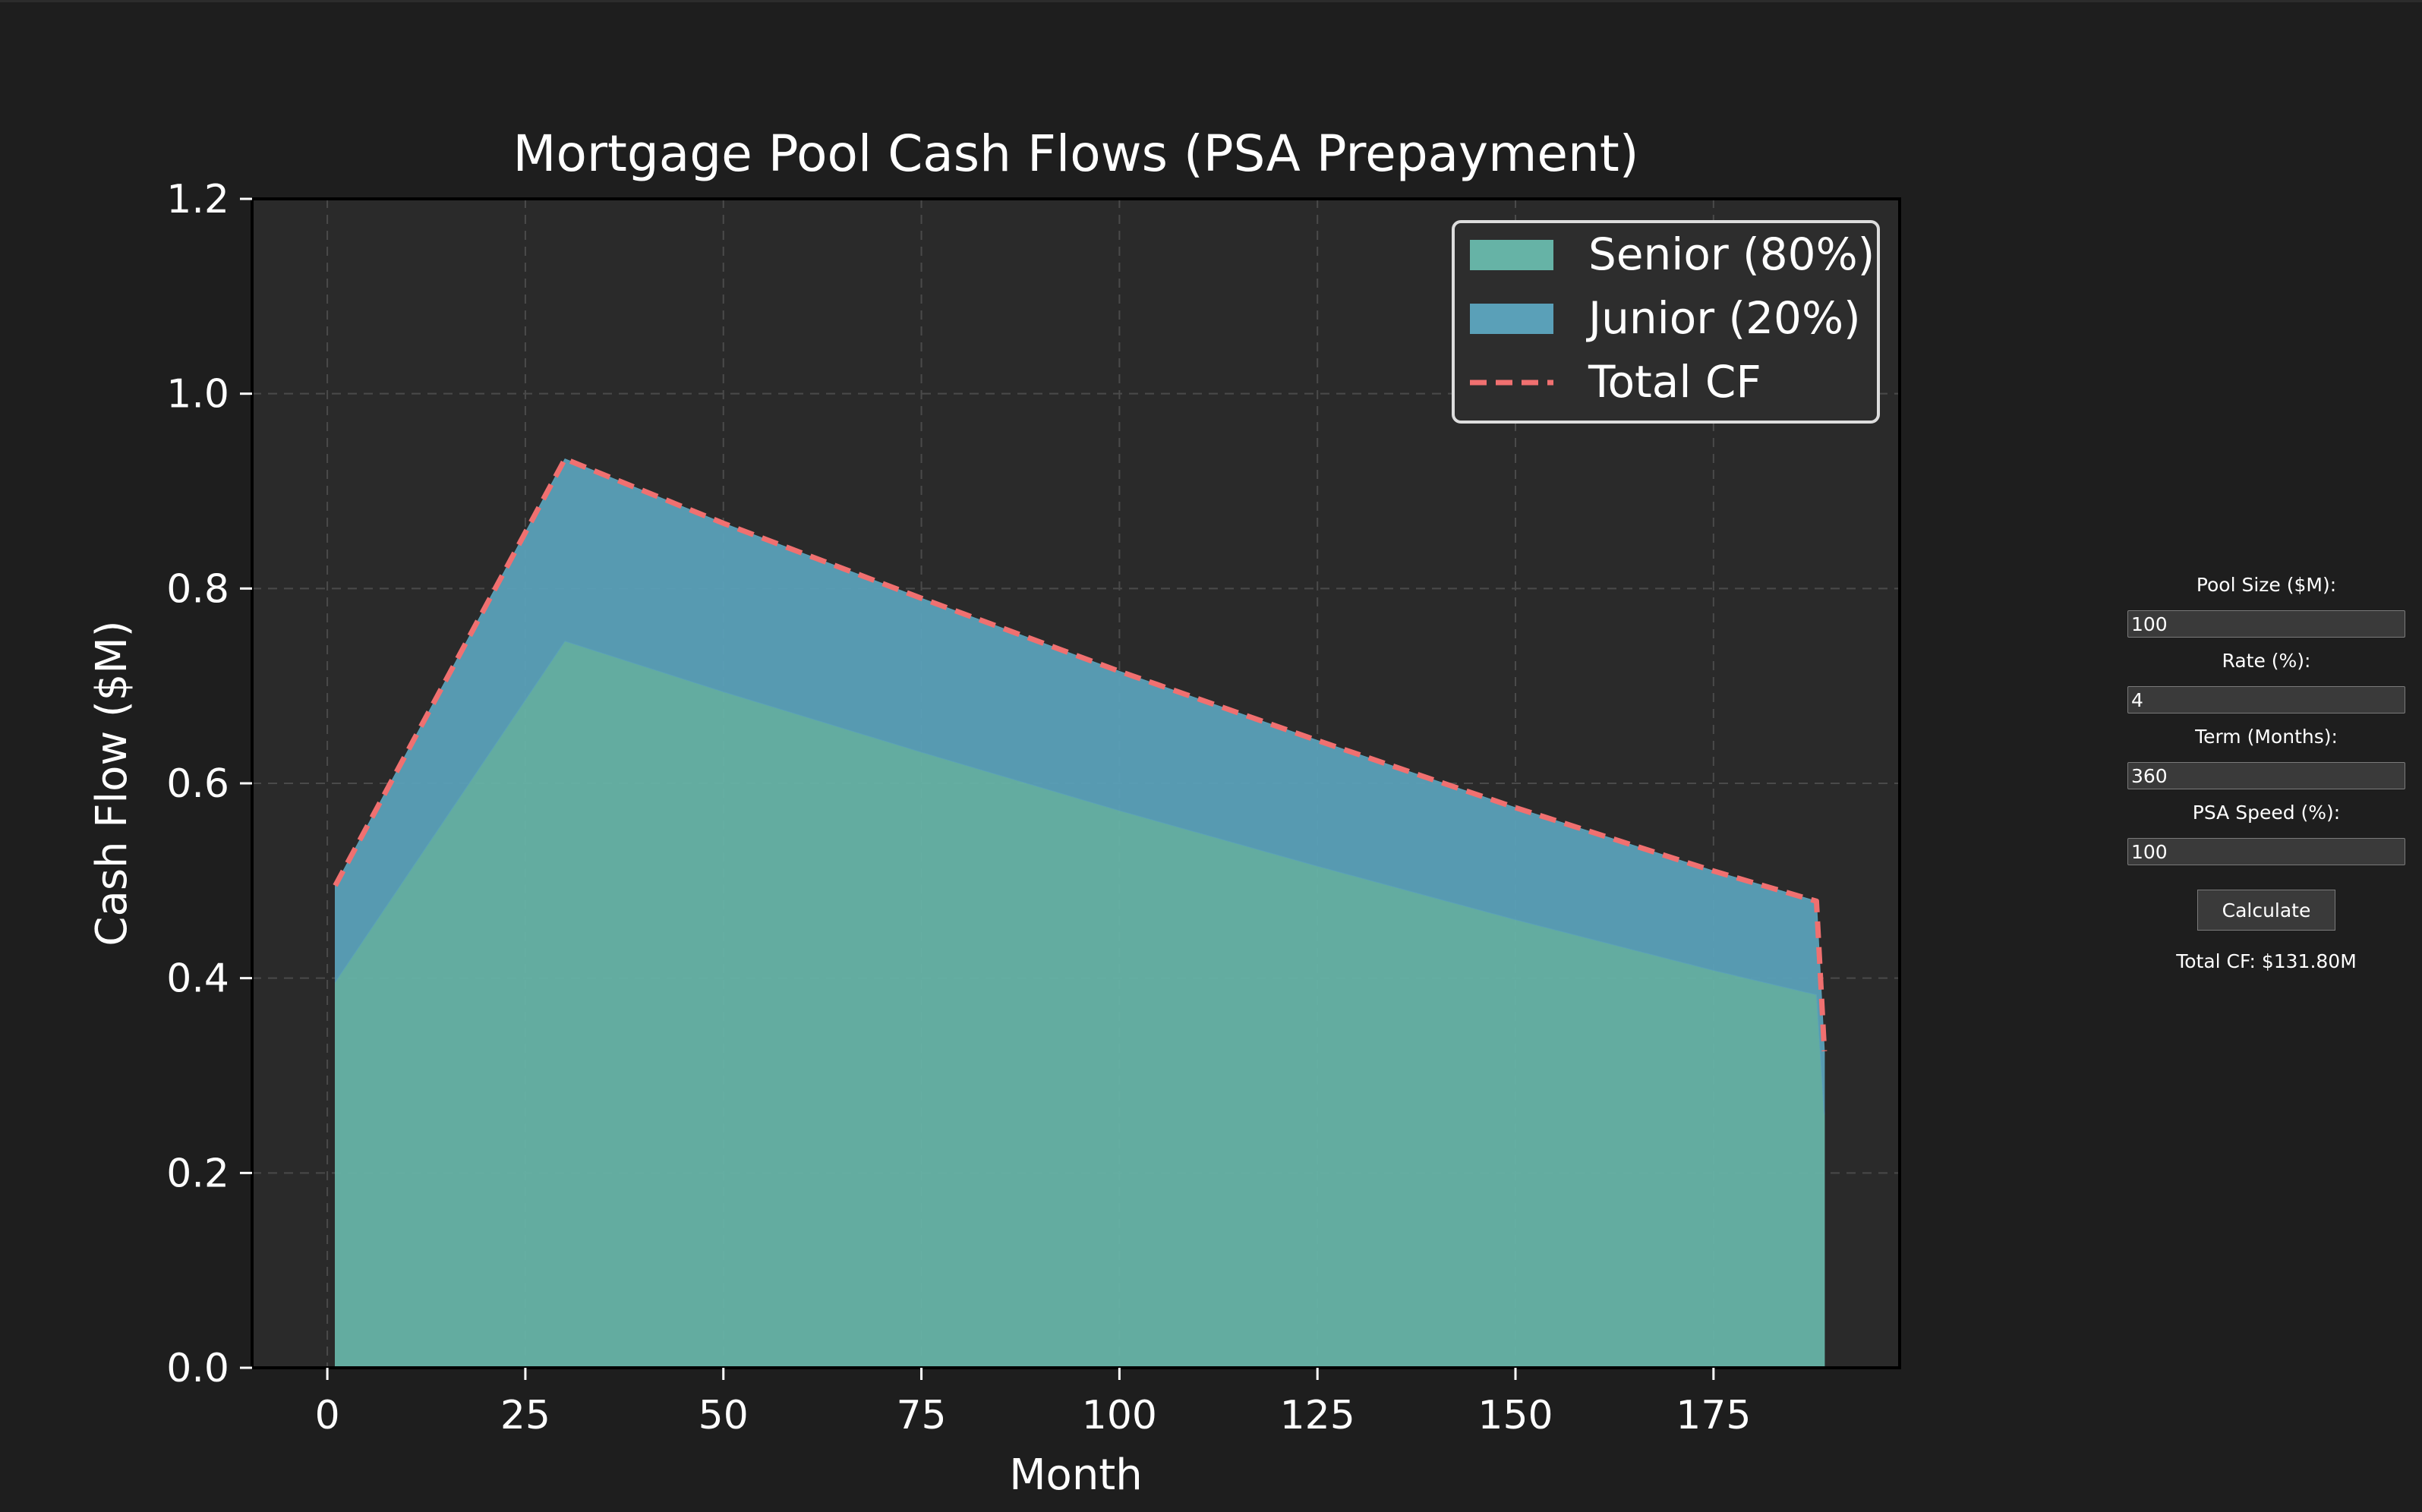  Describe the element at coordinates (1724, 318) in the screenshot. I see `legend-label-junior: Junior (20%)` at that location.